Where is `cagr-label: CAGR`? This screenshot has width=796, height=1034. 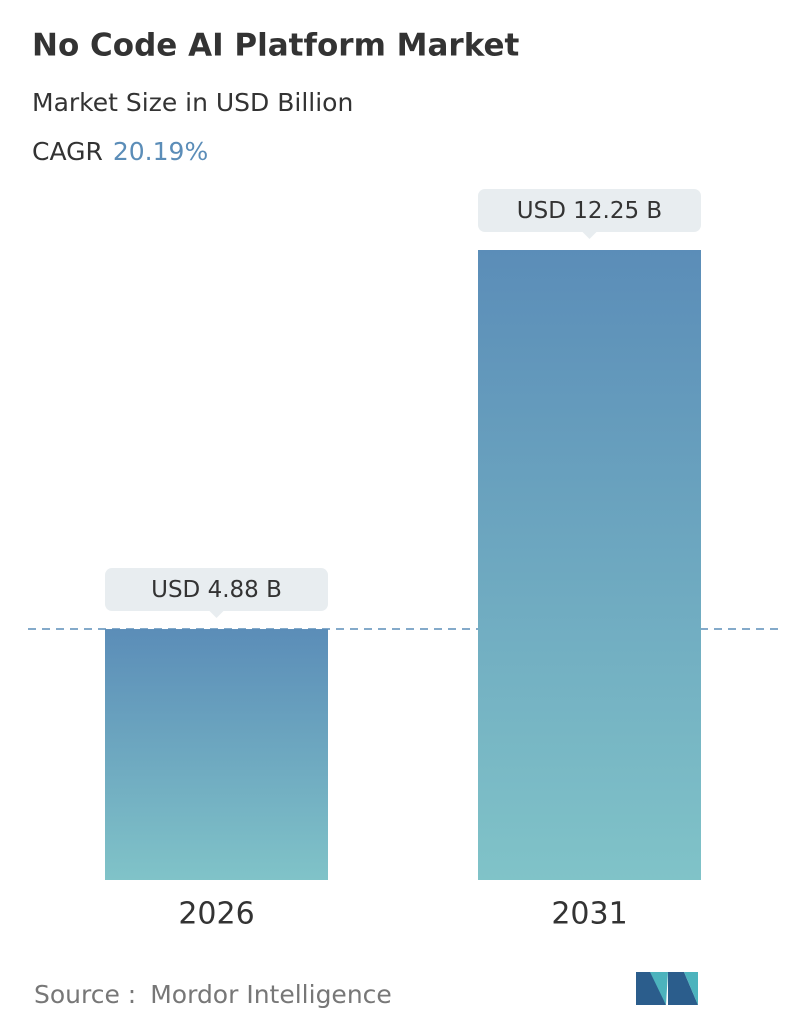 cagr-label: CAGR is located at coordinates (67, 151).